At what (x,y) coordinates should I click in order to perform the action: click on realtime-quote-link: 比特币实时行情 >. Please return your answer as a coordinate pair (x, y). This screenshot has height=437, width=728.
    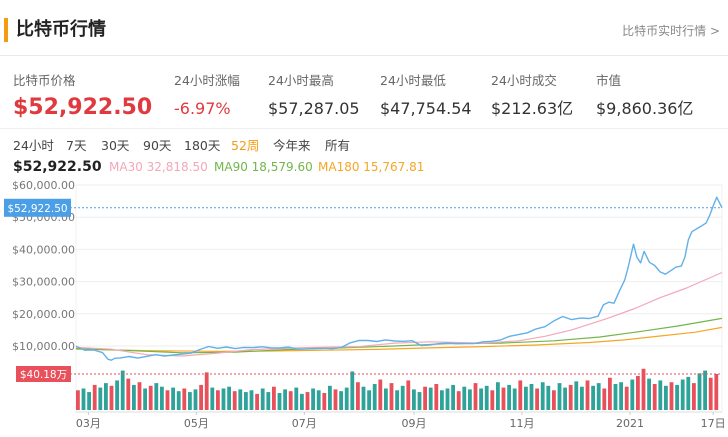
    Looking at the image, I should click on (671, 31).